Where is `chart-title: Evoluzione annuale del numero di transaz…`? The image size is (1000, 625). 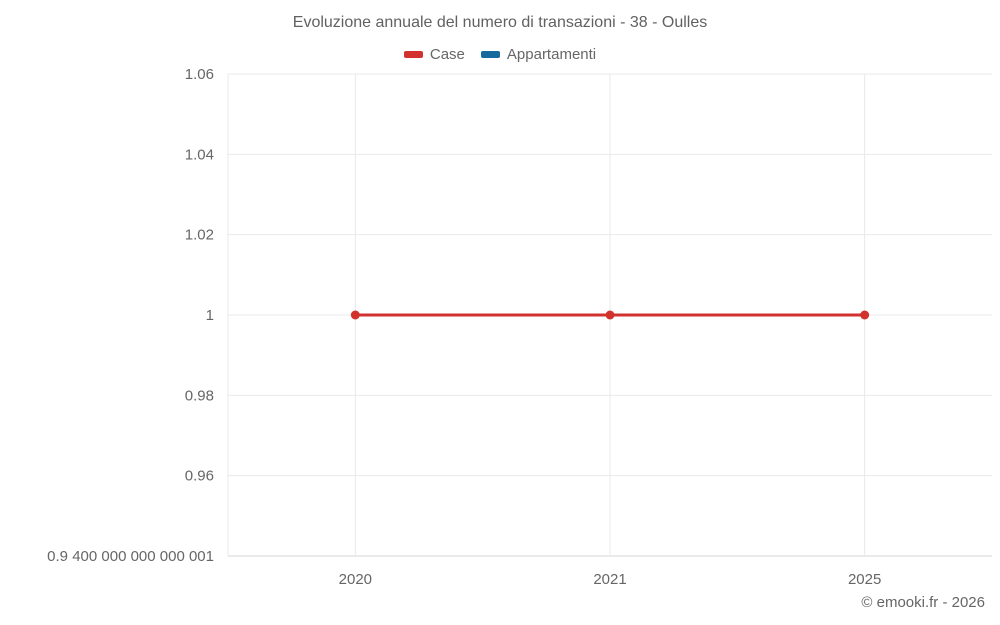 chart-title: Evoluzione annuale del numero di transaz… is located at coordinates (500, 22).